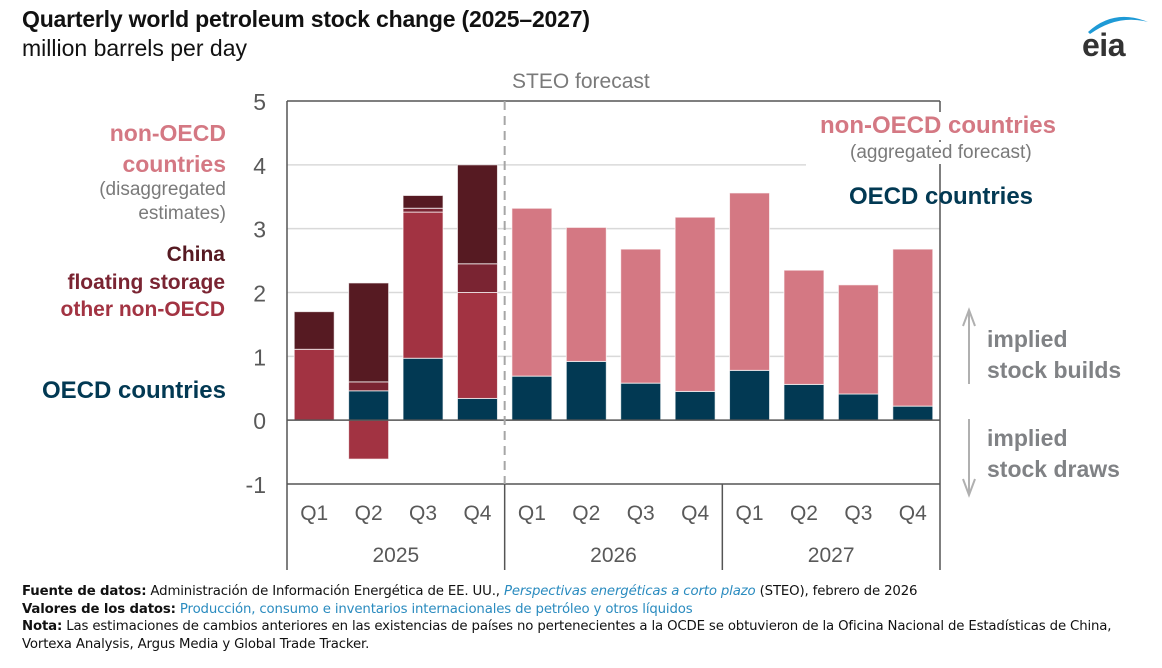 The height and width of the screenshot is (668, 1162). I want to click on y-tick-label: 5, so click(259, 102).